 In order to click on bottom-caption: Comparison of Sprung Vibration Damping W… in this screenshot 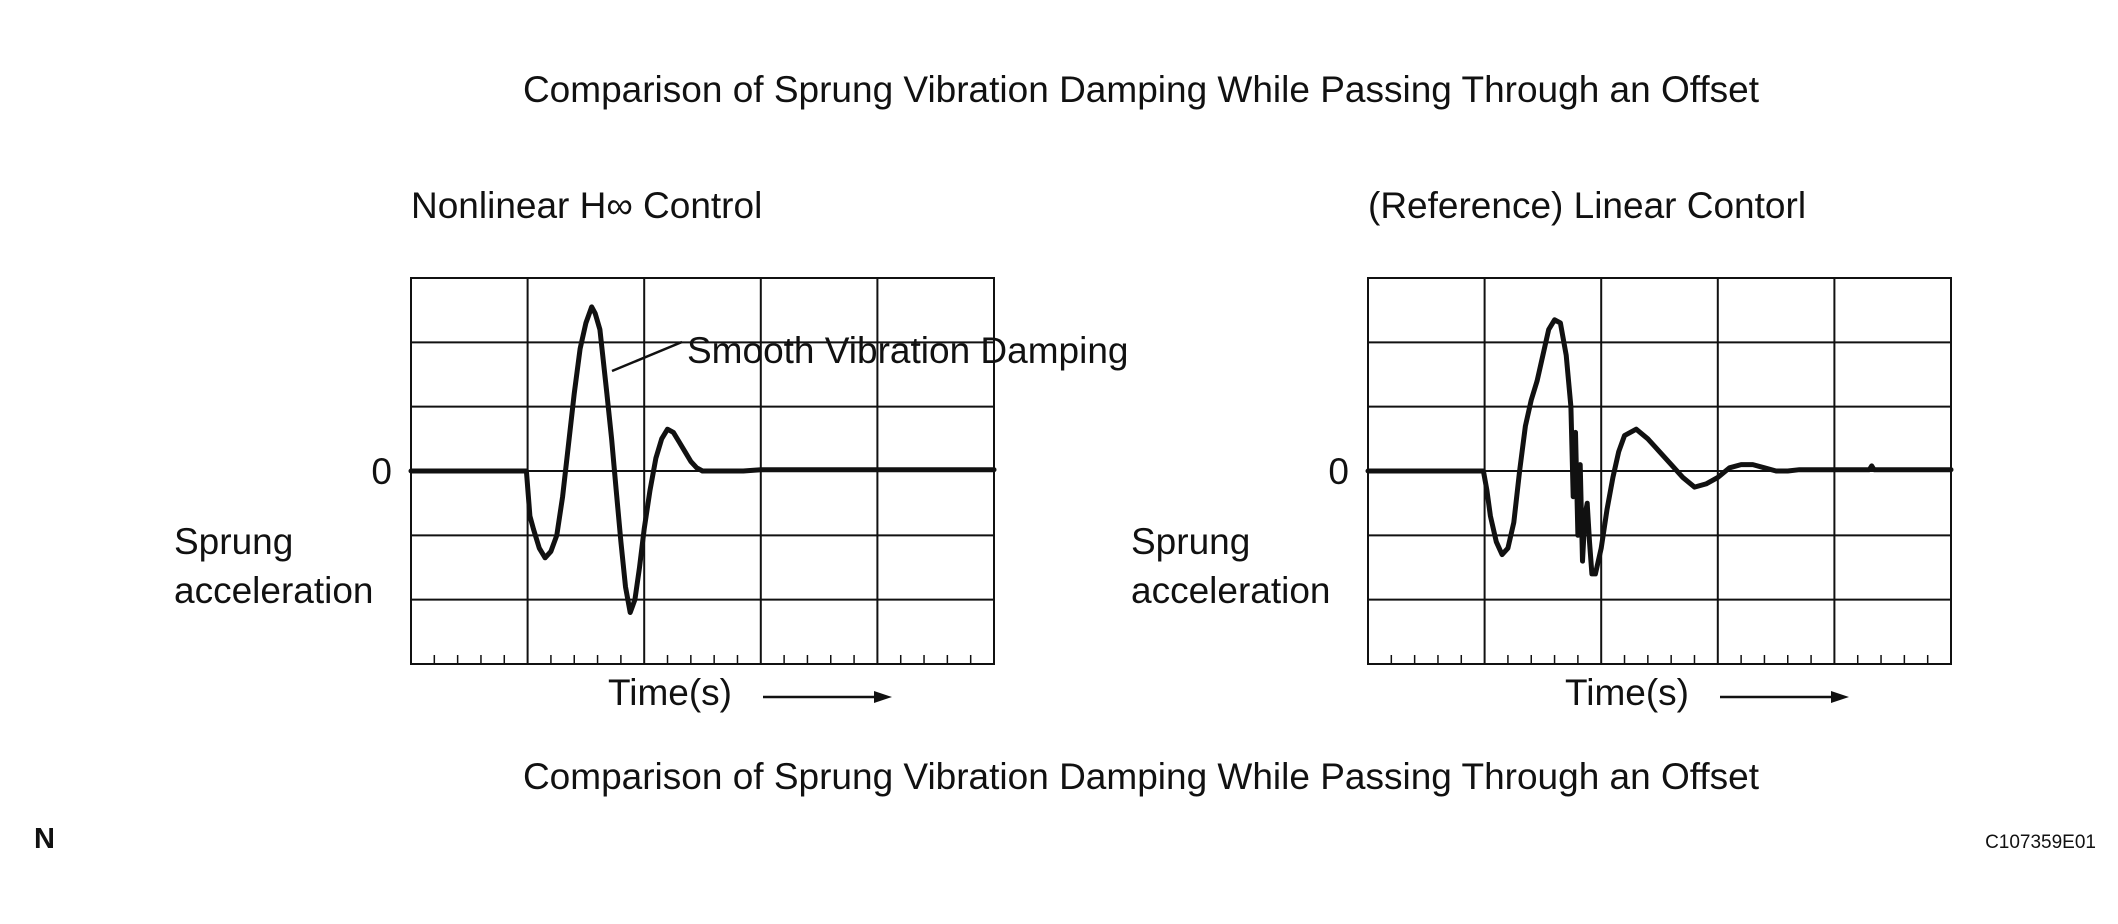, I will do `click(1141, 776)`.